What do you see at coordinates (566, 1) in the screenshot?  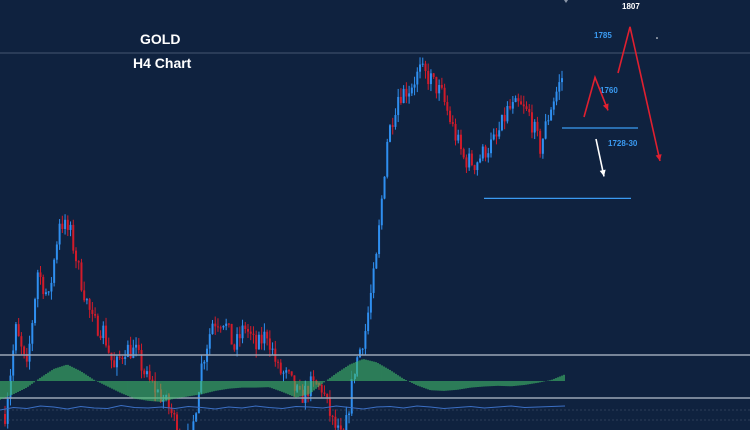 I see `top-marker` at bounding box center [566, 1].